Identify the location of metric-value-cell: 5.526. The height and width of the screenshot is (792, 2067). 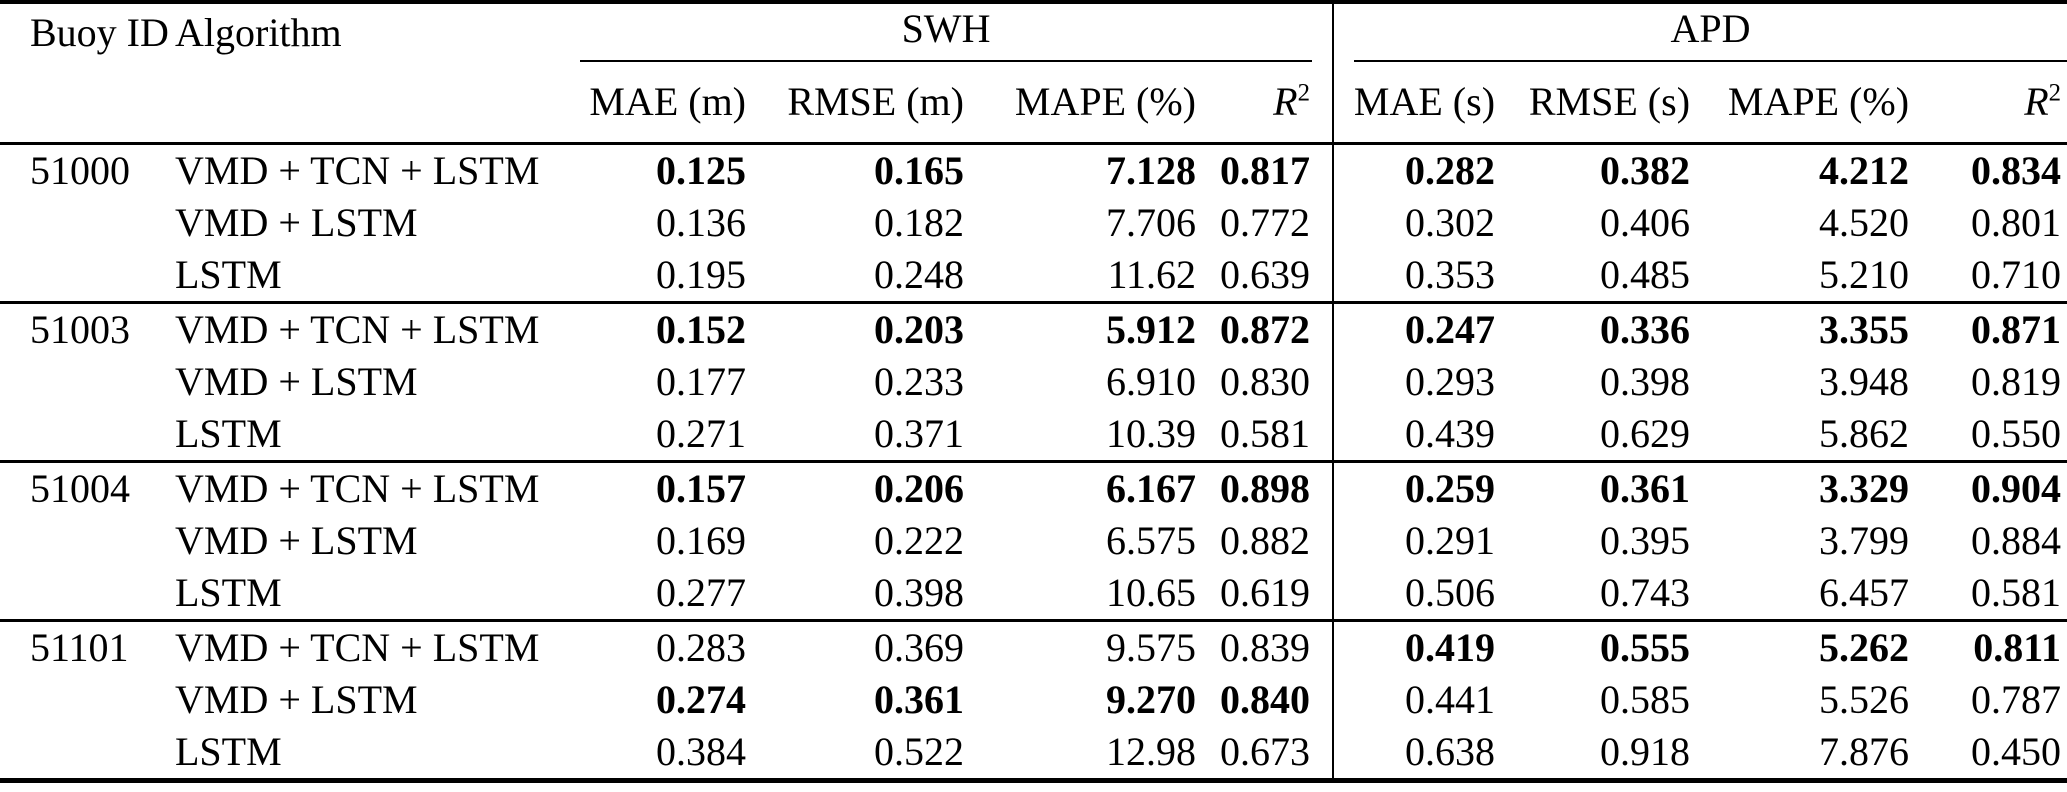
(1864, 699).